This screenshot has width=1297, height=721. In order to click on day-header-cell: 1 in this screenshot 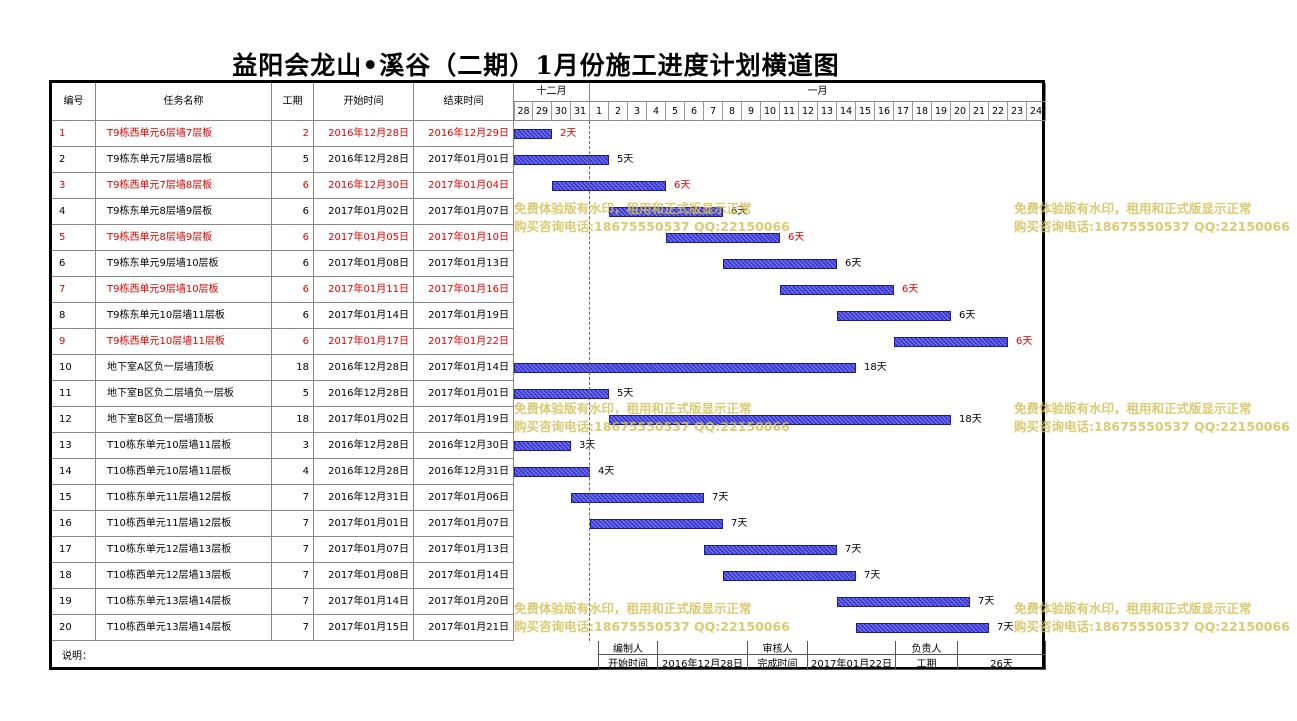, I will do `click(599, 111)`.